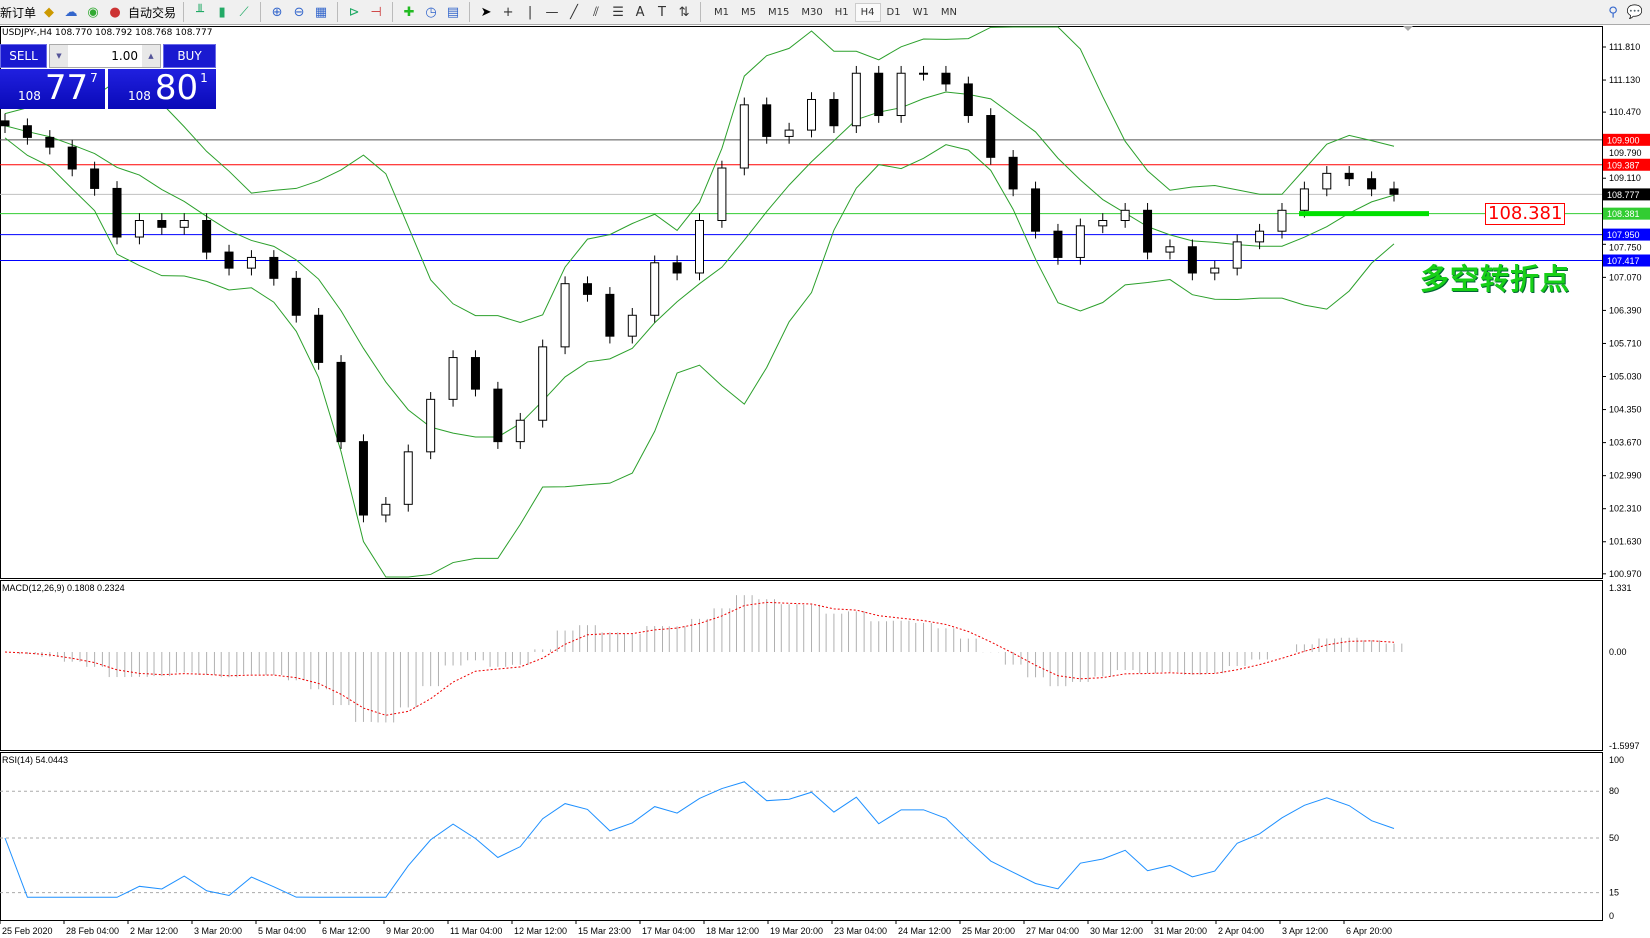 This screenshot has height=938, width=1650. I want to click on search-icon: ⚲, so click(1613, 12).